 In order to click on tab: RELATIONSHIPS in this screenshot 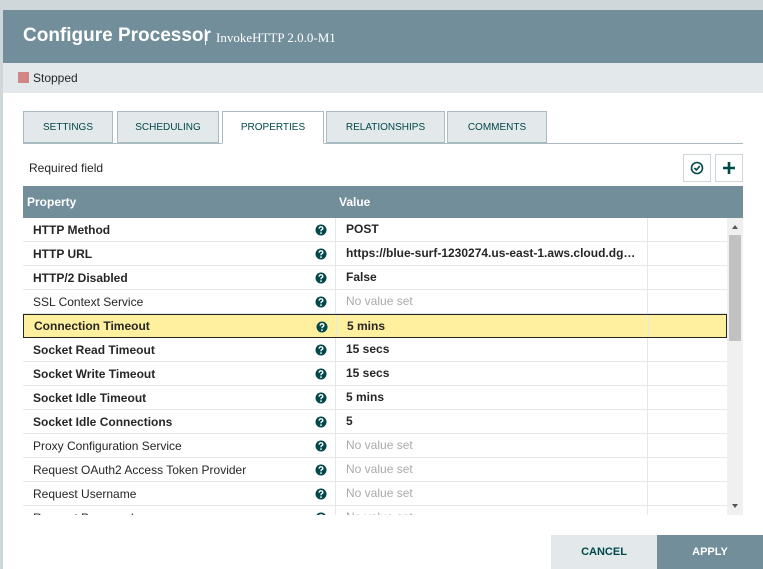, I will do `click(385, 127)`.